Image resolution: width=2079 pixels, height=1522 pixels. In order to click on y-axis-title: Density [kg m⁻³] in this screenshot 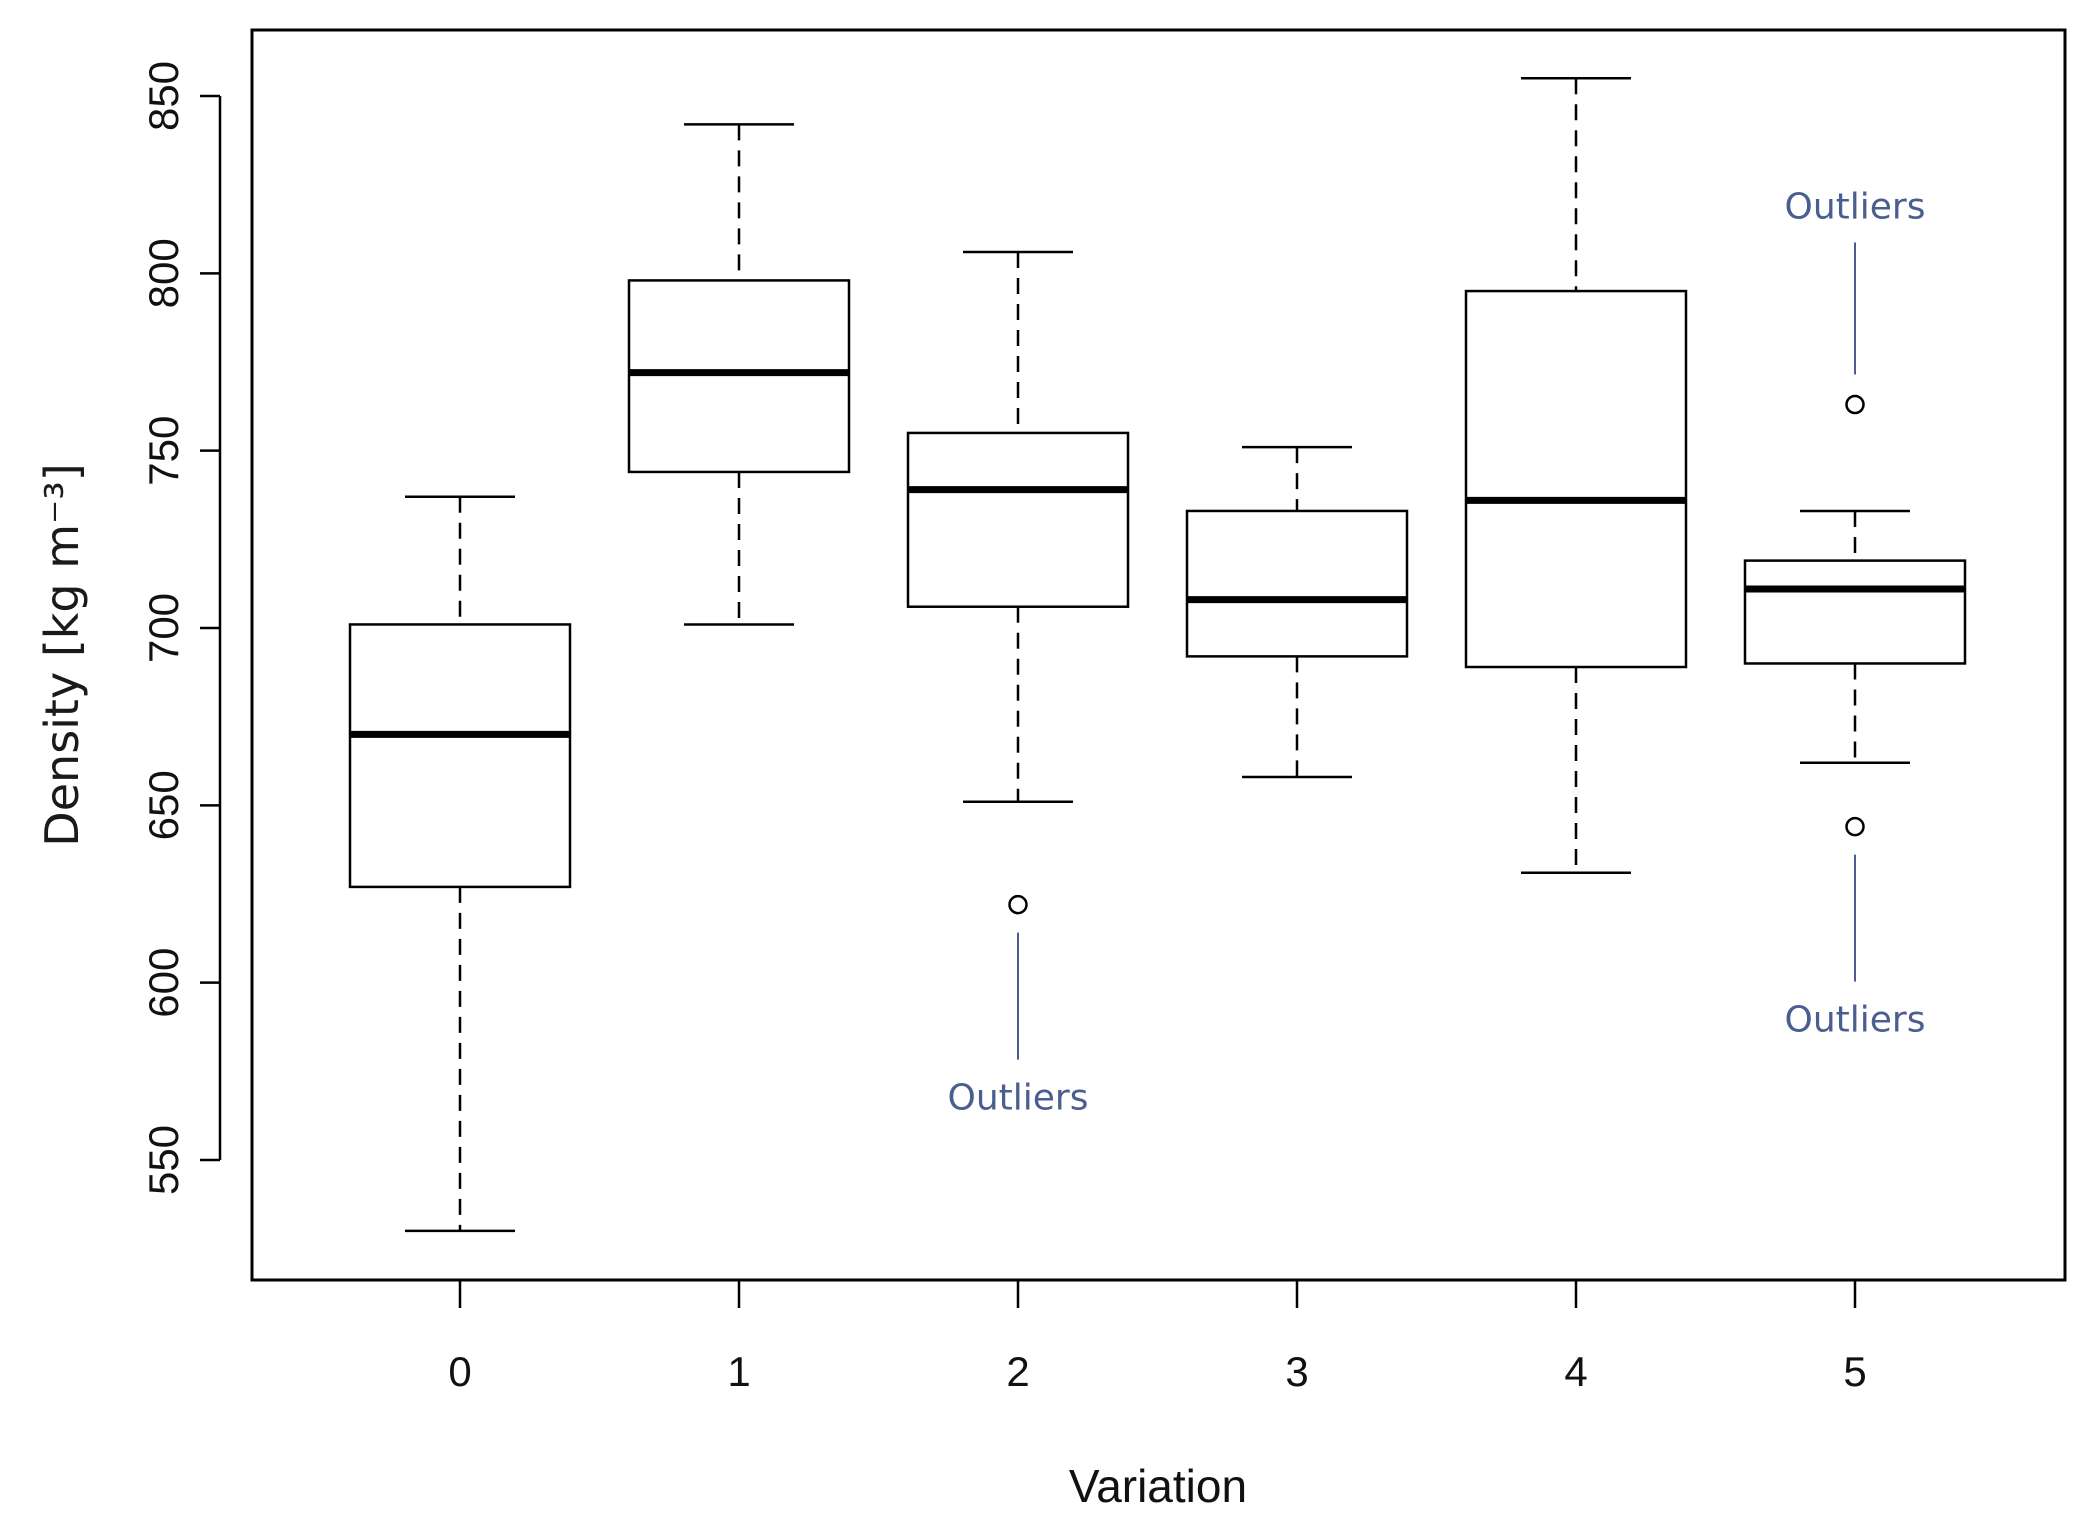, I will do `click(62, 654)`.